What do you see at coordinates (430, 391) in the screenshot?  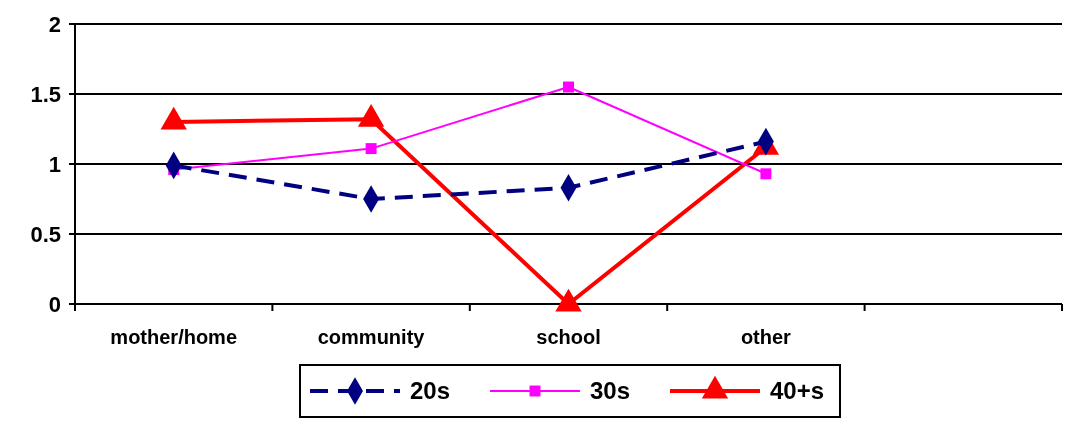 I see `legend-label: 20s` at bounding box center [430, 391].